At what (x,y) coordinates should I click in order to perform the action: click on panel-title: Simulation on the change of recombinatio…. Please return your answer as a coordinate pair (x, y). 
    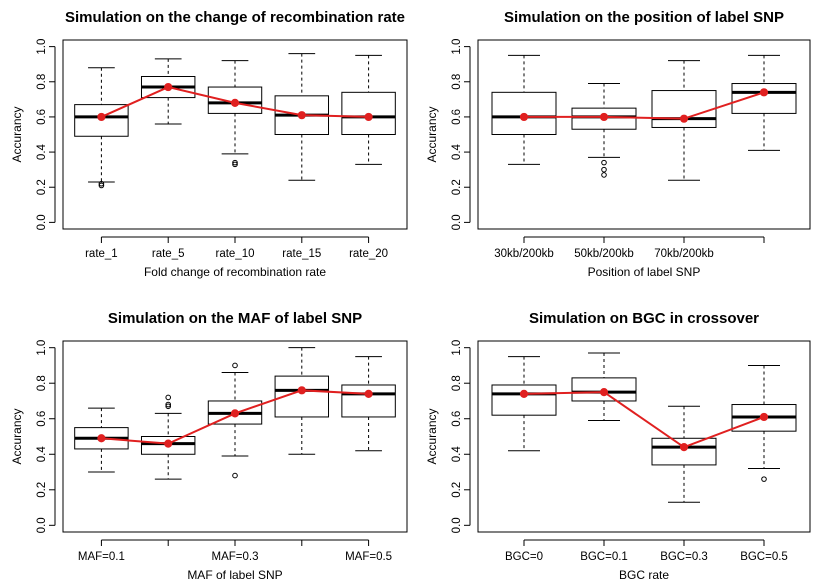
    Looking at the image, I should click on (235, 17).